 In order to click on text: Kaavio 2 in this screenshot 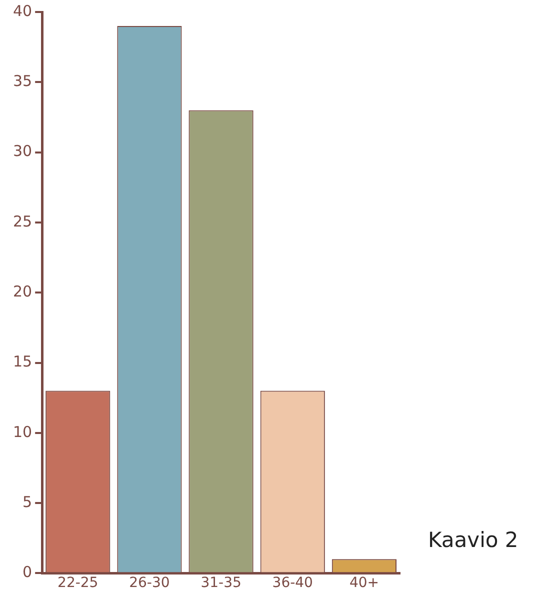, I will do `click(473, 540)`.